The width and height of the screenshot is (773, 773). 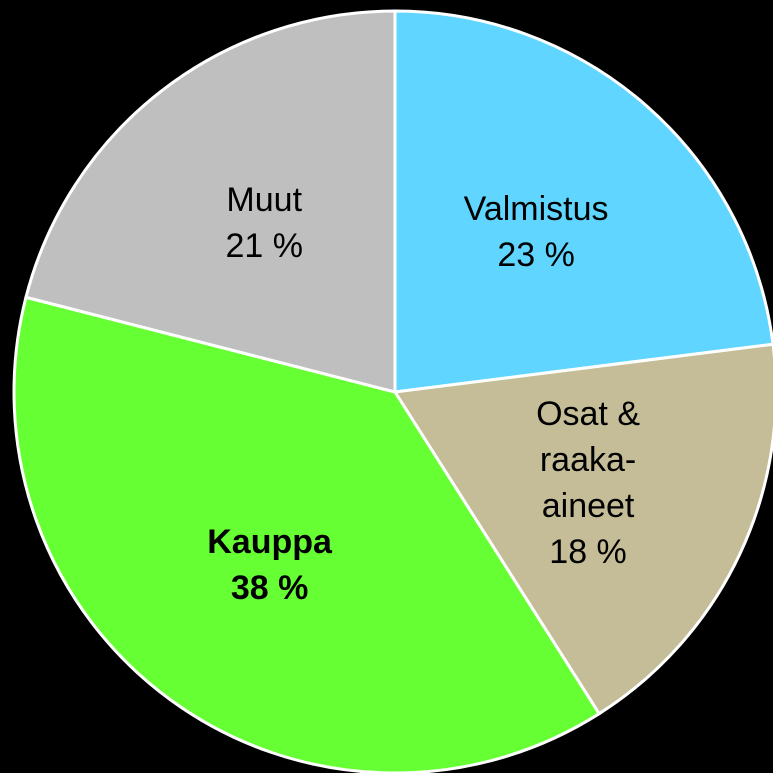 I want to click on category-label: Muut, so click(x=264, y=200).